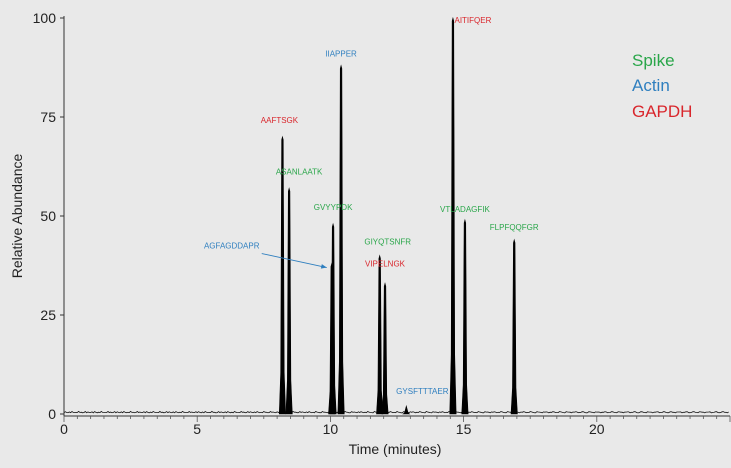 This screenshot has height=468, width=731. What do you see at coordinates (64, 429) in the screenshot?
I see `x-tick-label: 0` at bounding box center [64, 429].